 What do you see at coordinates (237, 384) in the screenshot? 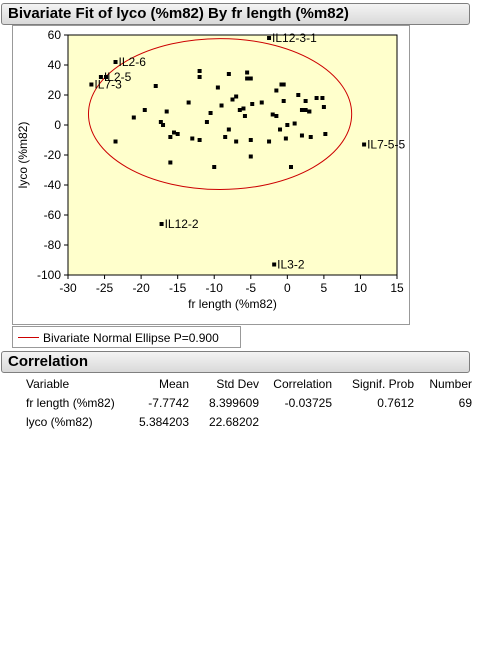
I see `col-header-std-dev: Std Dev` at bounding box center [237, 384].